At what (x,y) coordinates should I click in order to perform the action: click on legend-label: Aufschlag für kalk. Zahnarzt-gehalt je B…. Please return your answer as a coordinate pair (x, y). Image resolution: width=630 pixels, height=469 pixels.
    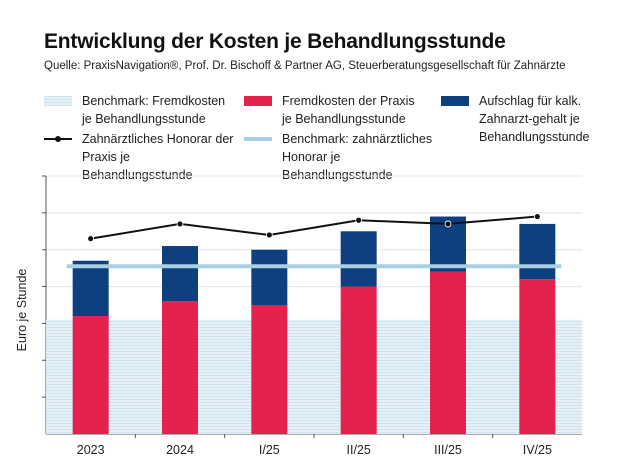
    Looking at the image, I should click on (534, 119).